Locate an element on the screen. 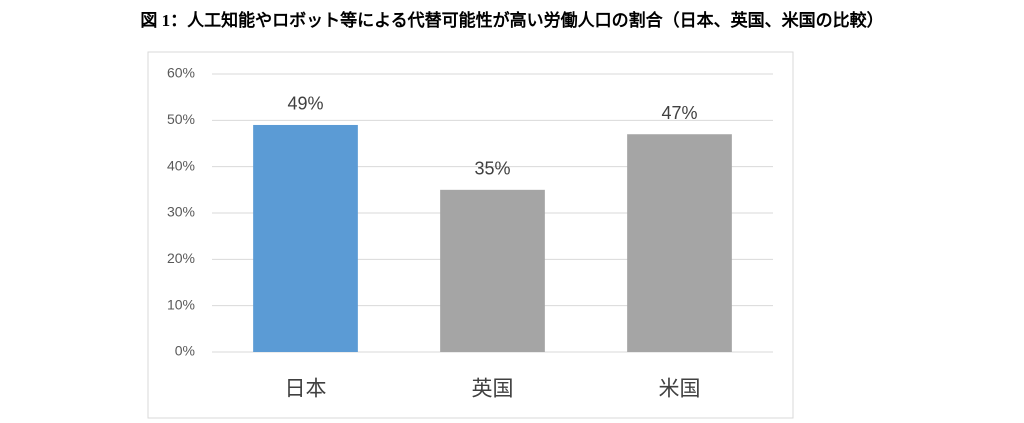 The image size is (1024, 423). x-tick-label: 米国 is located at coordinates (680, 389).